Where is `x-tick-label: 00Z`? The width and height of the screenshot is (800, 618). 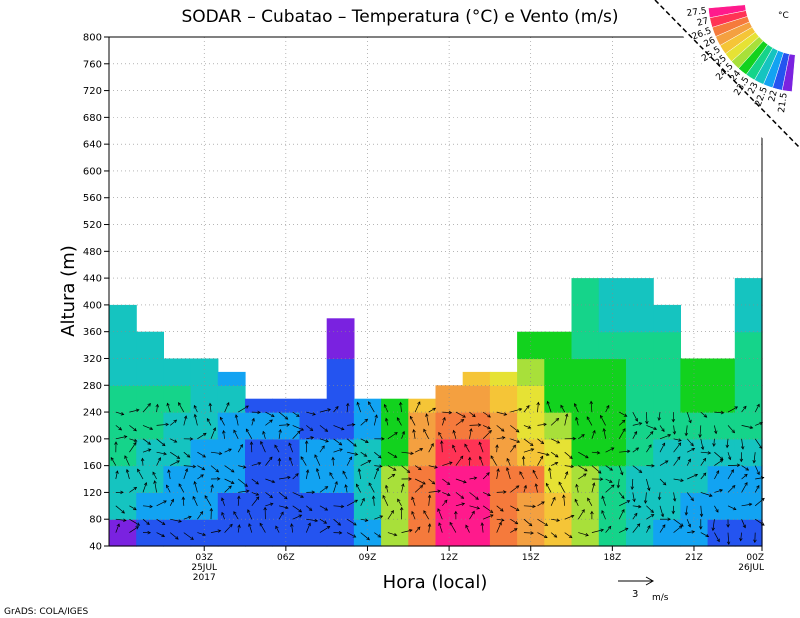
x-tick-label: 00Z is located at coordinates (755, 558).